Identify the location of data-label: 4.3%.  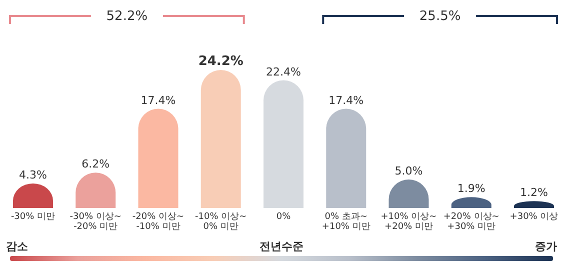
(33, 175).